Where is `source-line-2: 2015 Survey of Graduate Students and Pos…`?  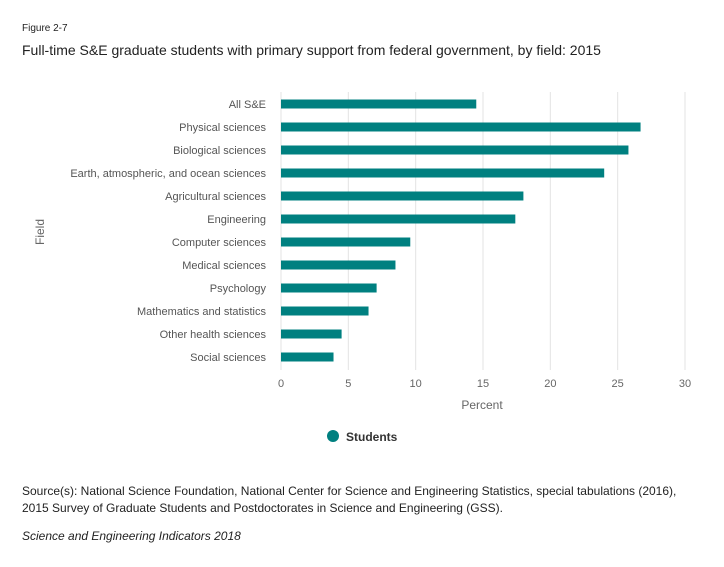 source-line-2: 2015 Survey of Graduate Students and Pos… is located at coordinates (262, 508).